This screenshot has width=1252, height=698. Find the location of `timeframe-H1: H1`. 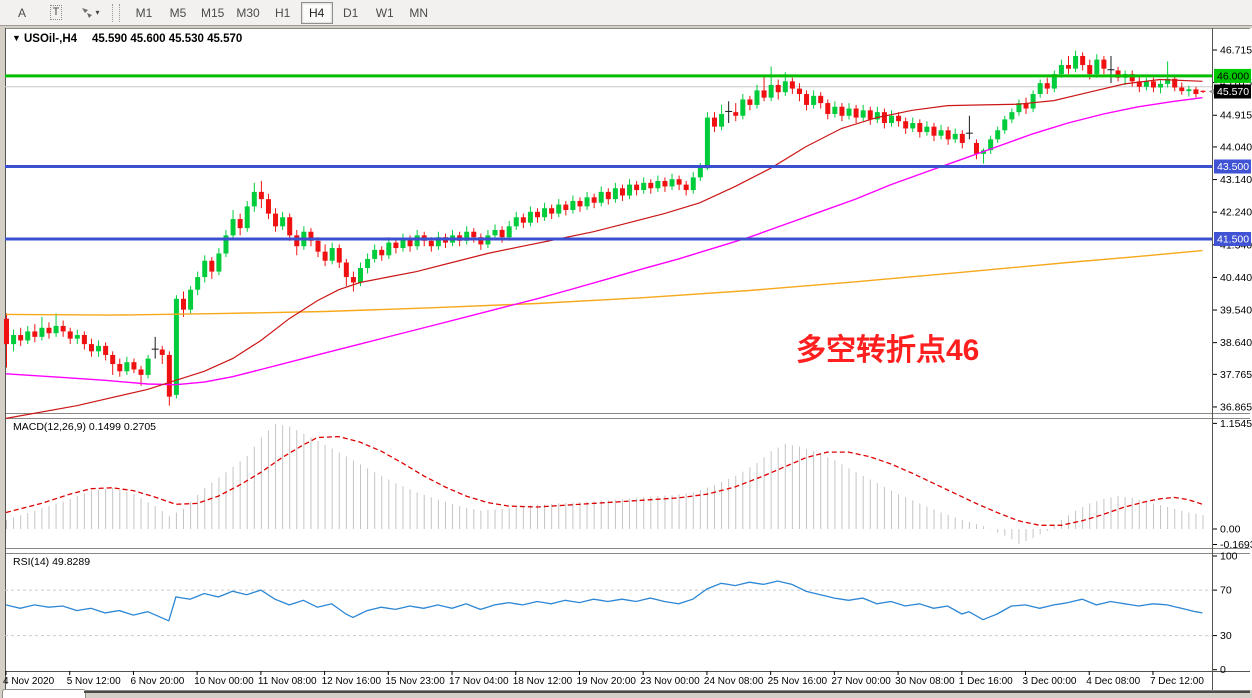

timeframe-H1: H1 is located at coordinates (283, 12).